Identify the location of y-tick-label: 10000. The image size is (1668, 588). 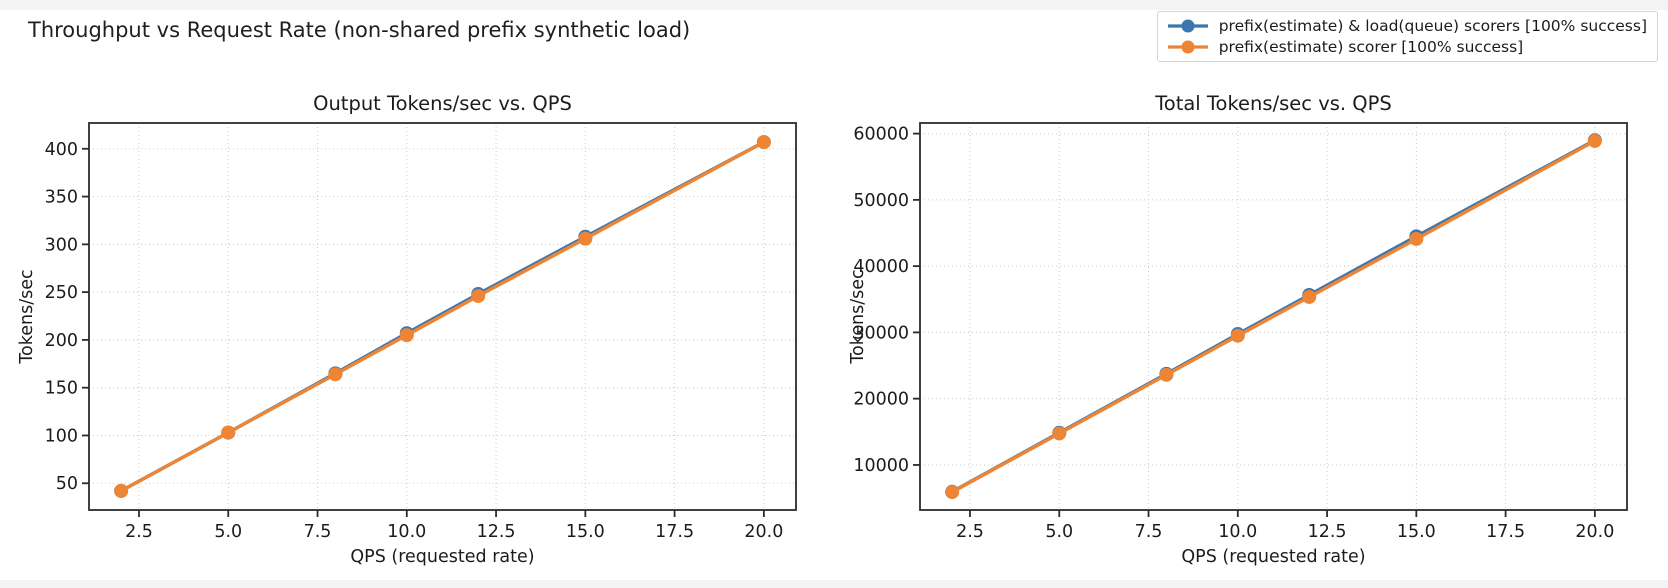
(881, 466).